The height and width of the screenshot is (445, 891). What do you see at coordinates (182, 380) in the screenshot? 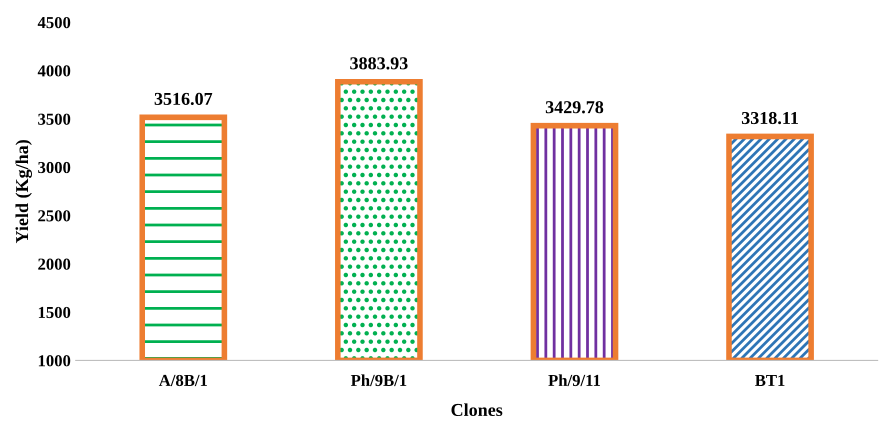
I see `x-tick-label: A/8B/1` at bounding box center [182, 380].